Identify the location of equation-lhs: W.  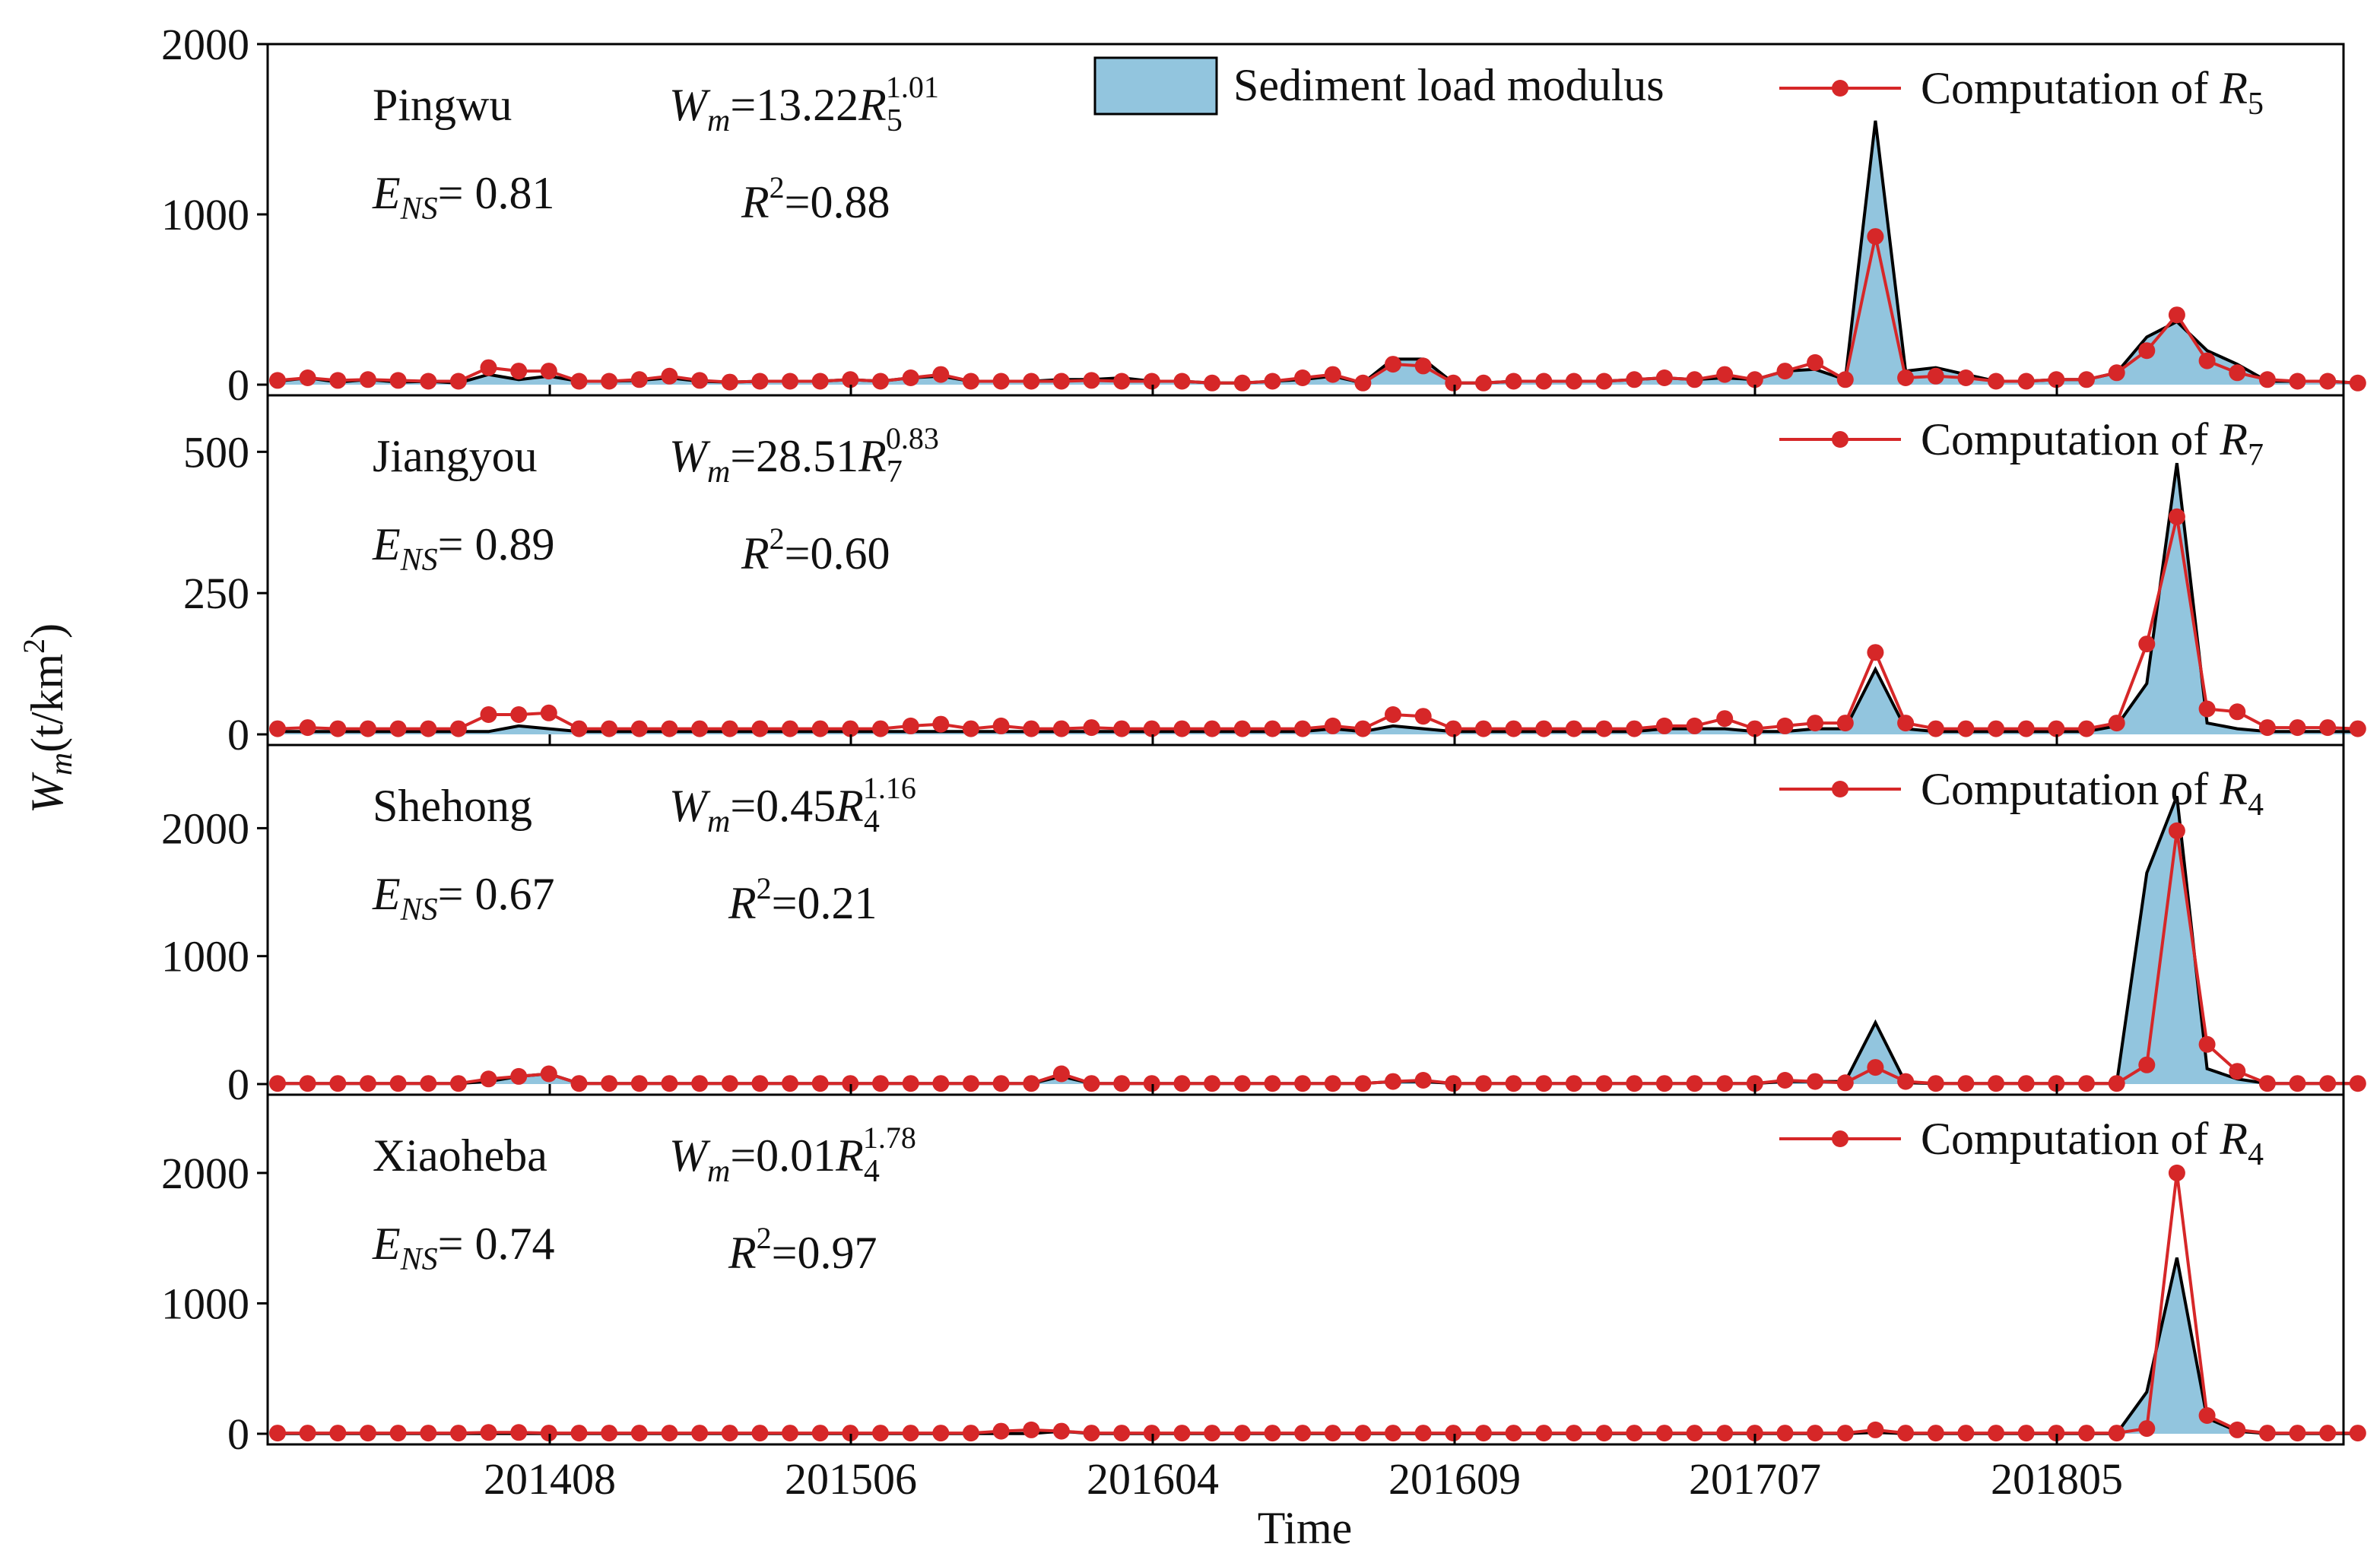
(690, 1155).